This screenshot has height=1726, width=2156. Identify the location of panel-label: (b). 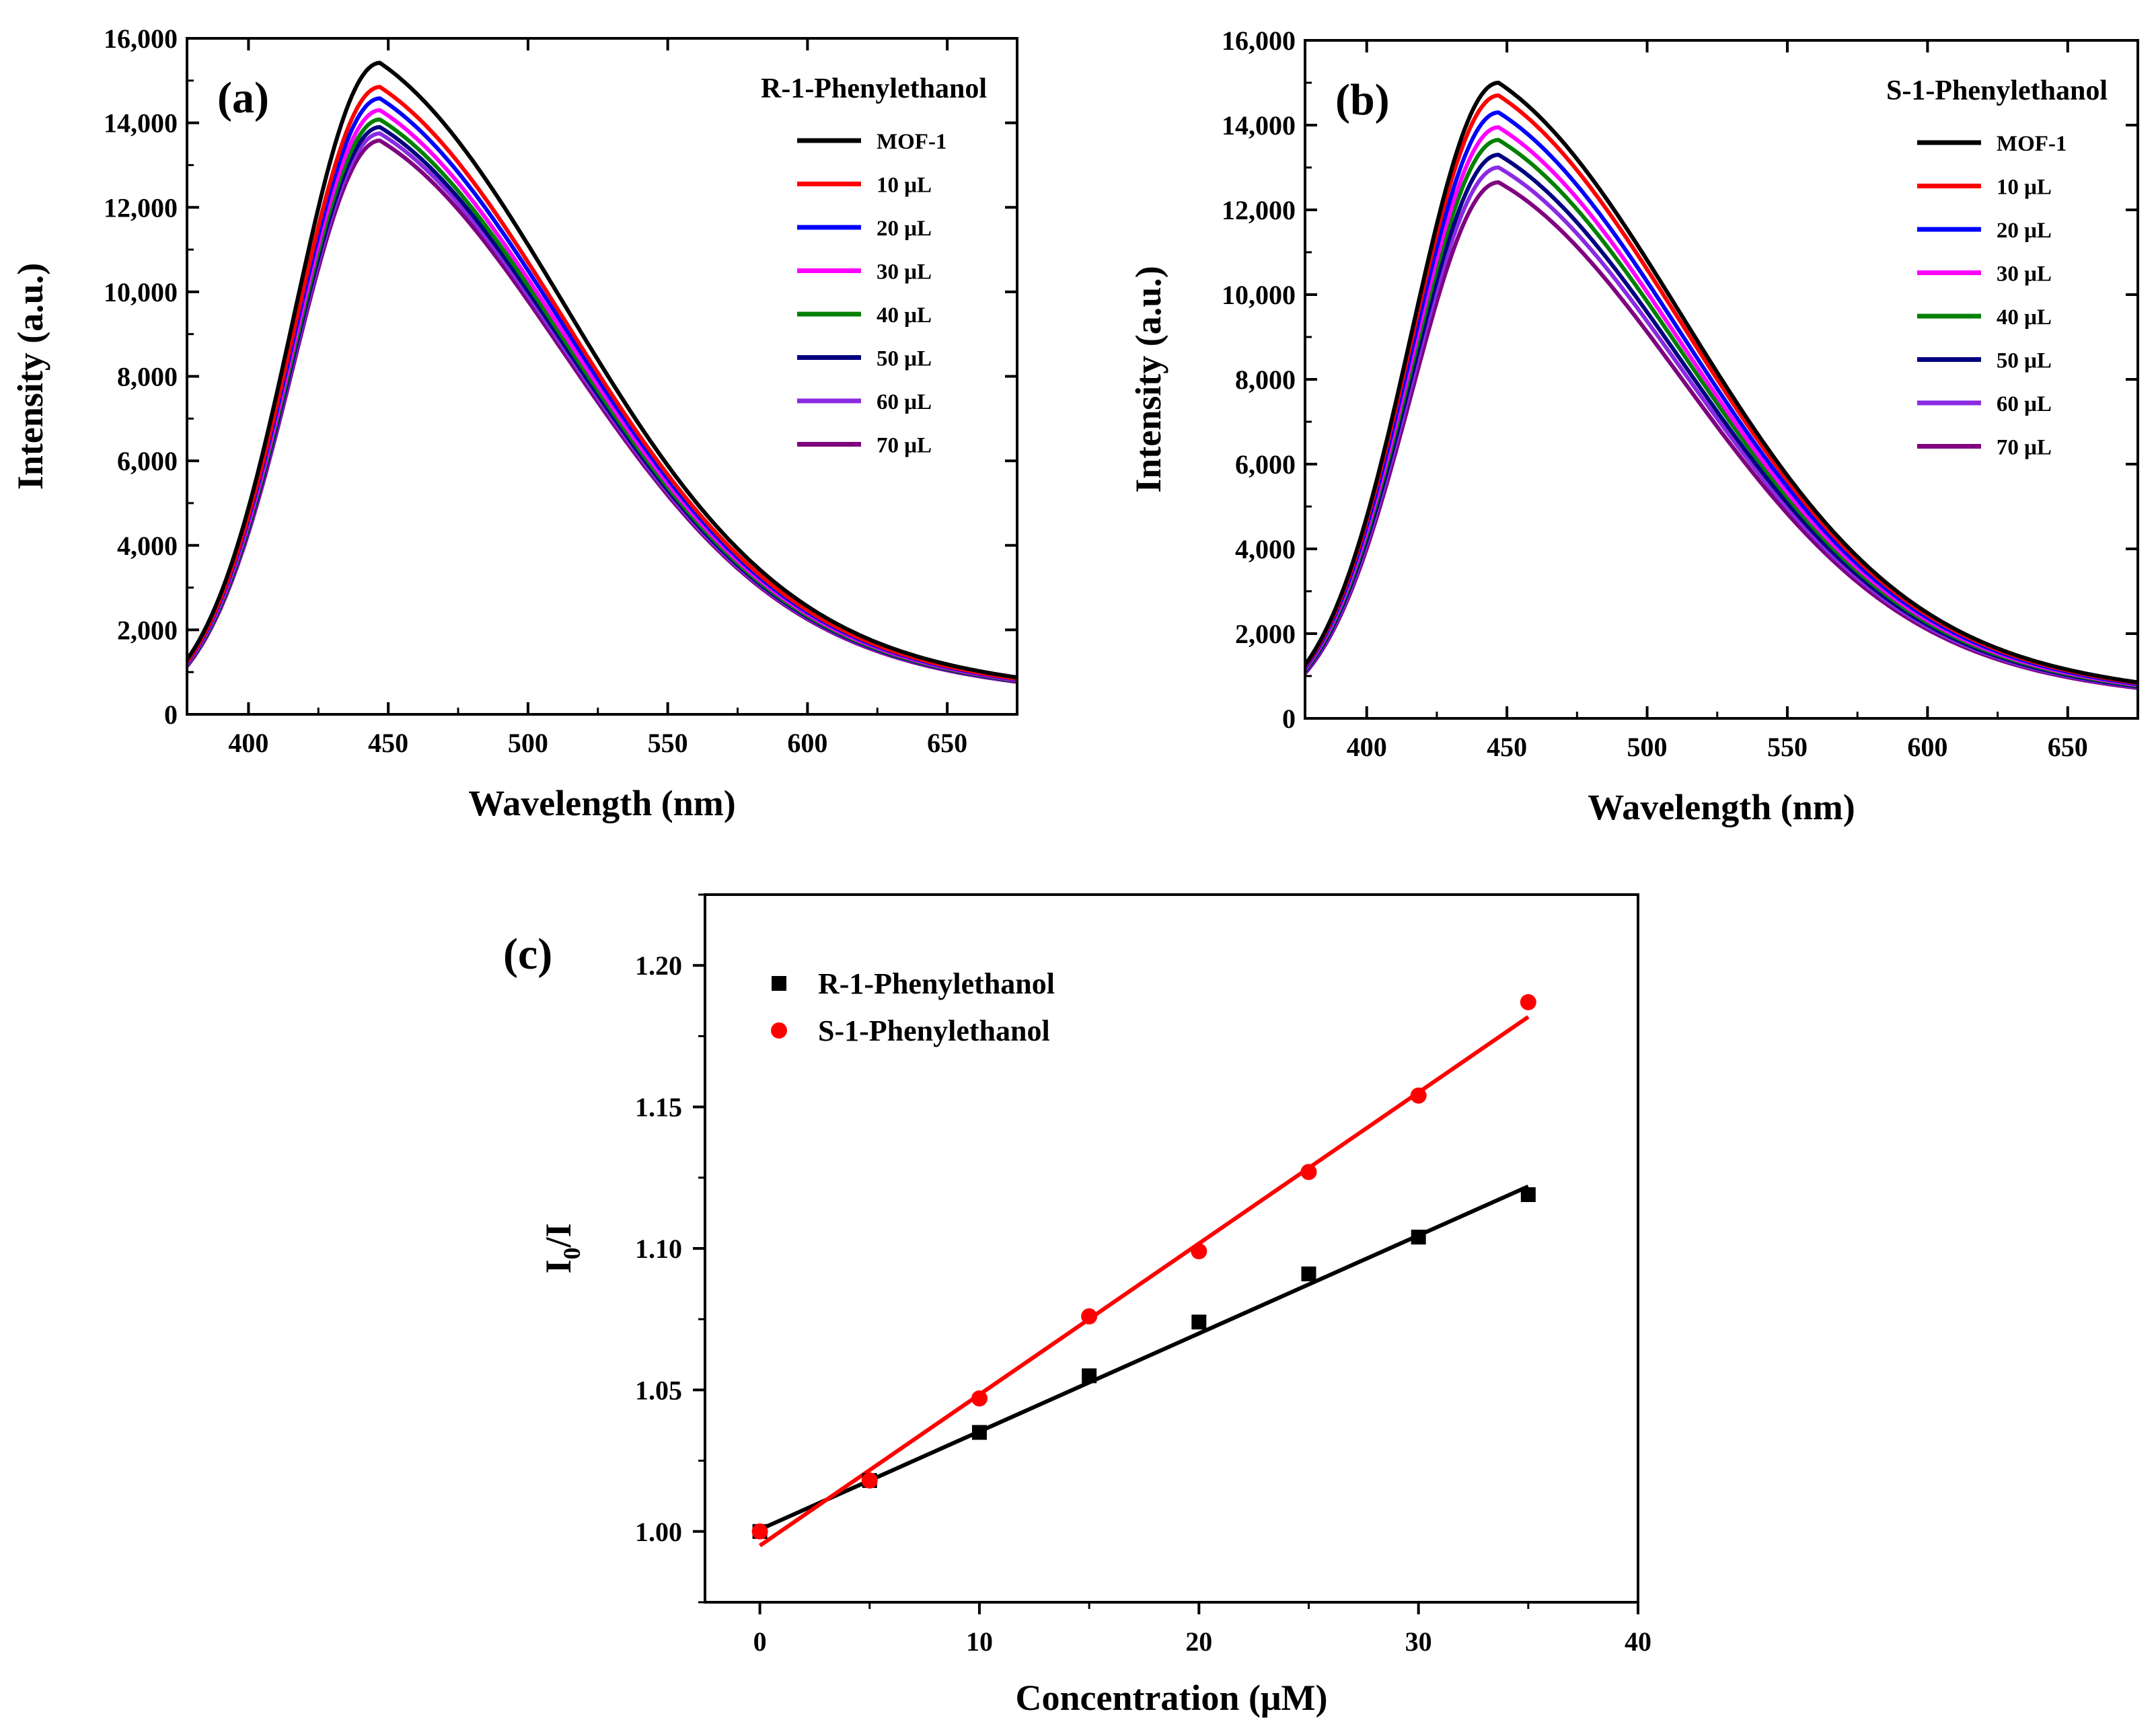
(1362, 99).